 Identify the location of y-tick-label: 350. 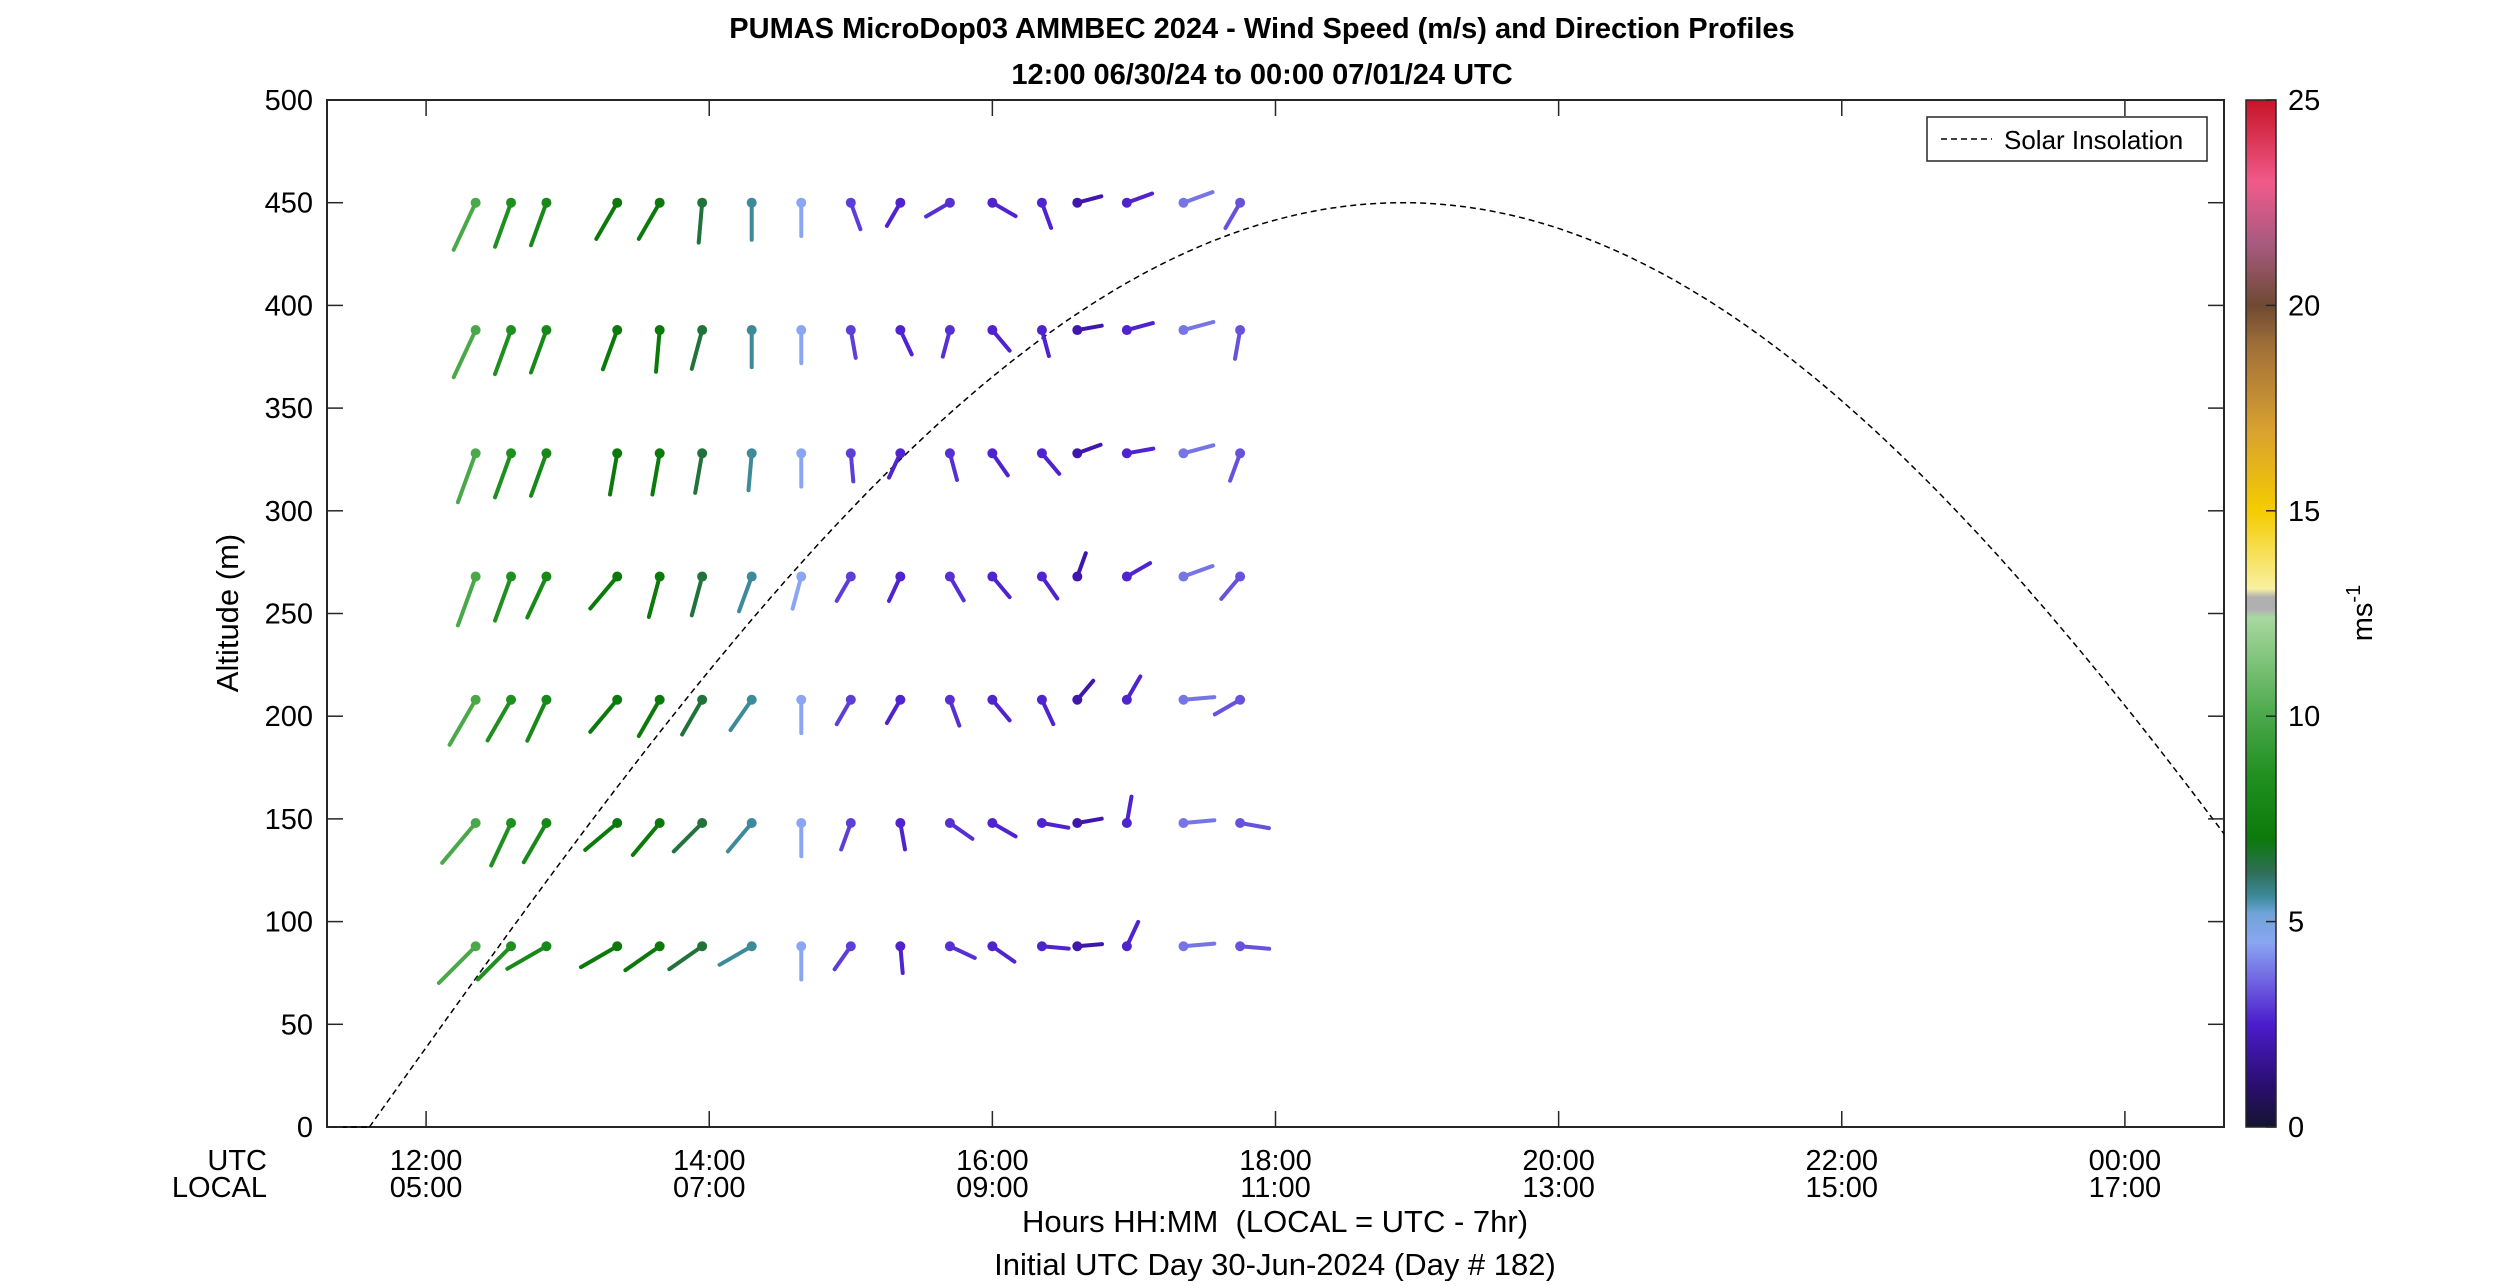
(289, 409).